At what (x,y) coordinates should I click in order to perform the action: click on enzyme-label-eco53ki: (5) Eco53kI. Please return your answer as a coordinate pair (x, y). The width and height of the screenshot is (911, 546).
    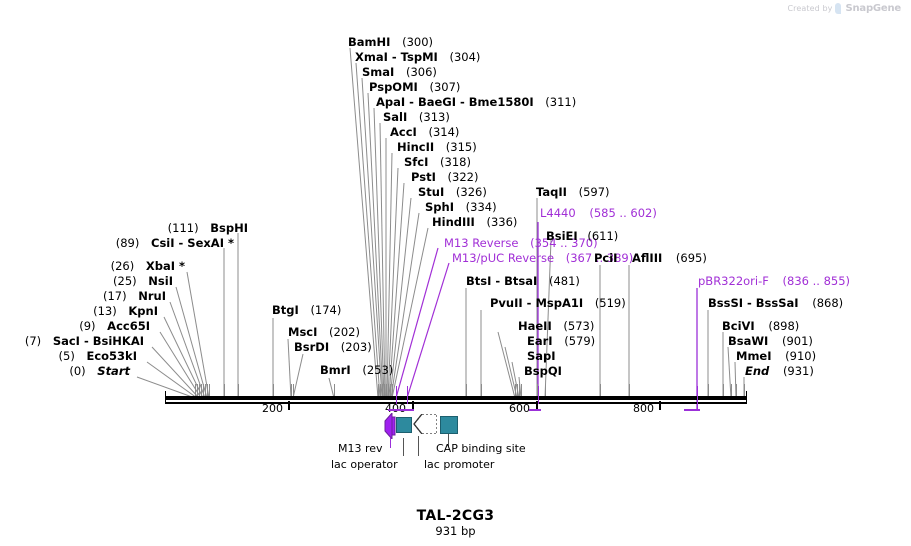
    Looking at the image, I should click on (73, 356).